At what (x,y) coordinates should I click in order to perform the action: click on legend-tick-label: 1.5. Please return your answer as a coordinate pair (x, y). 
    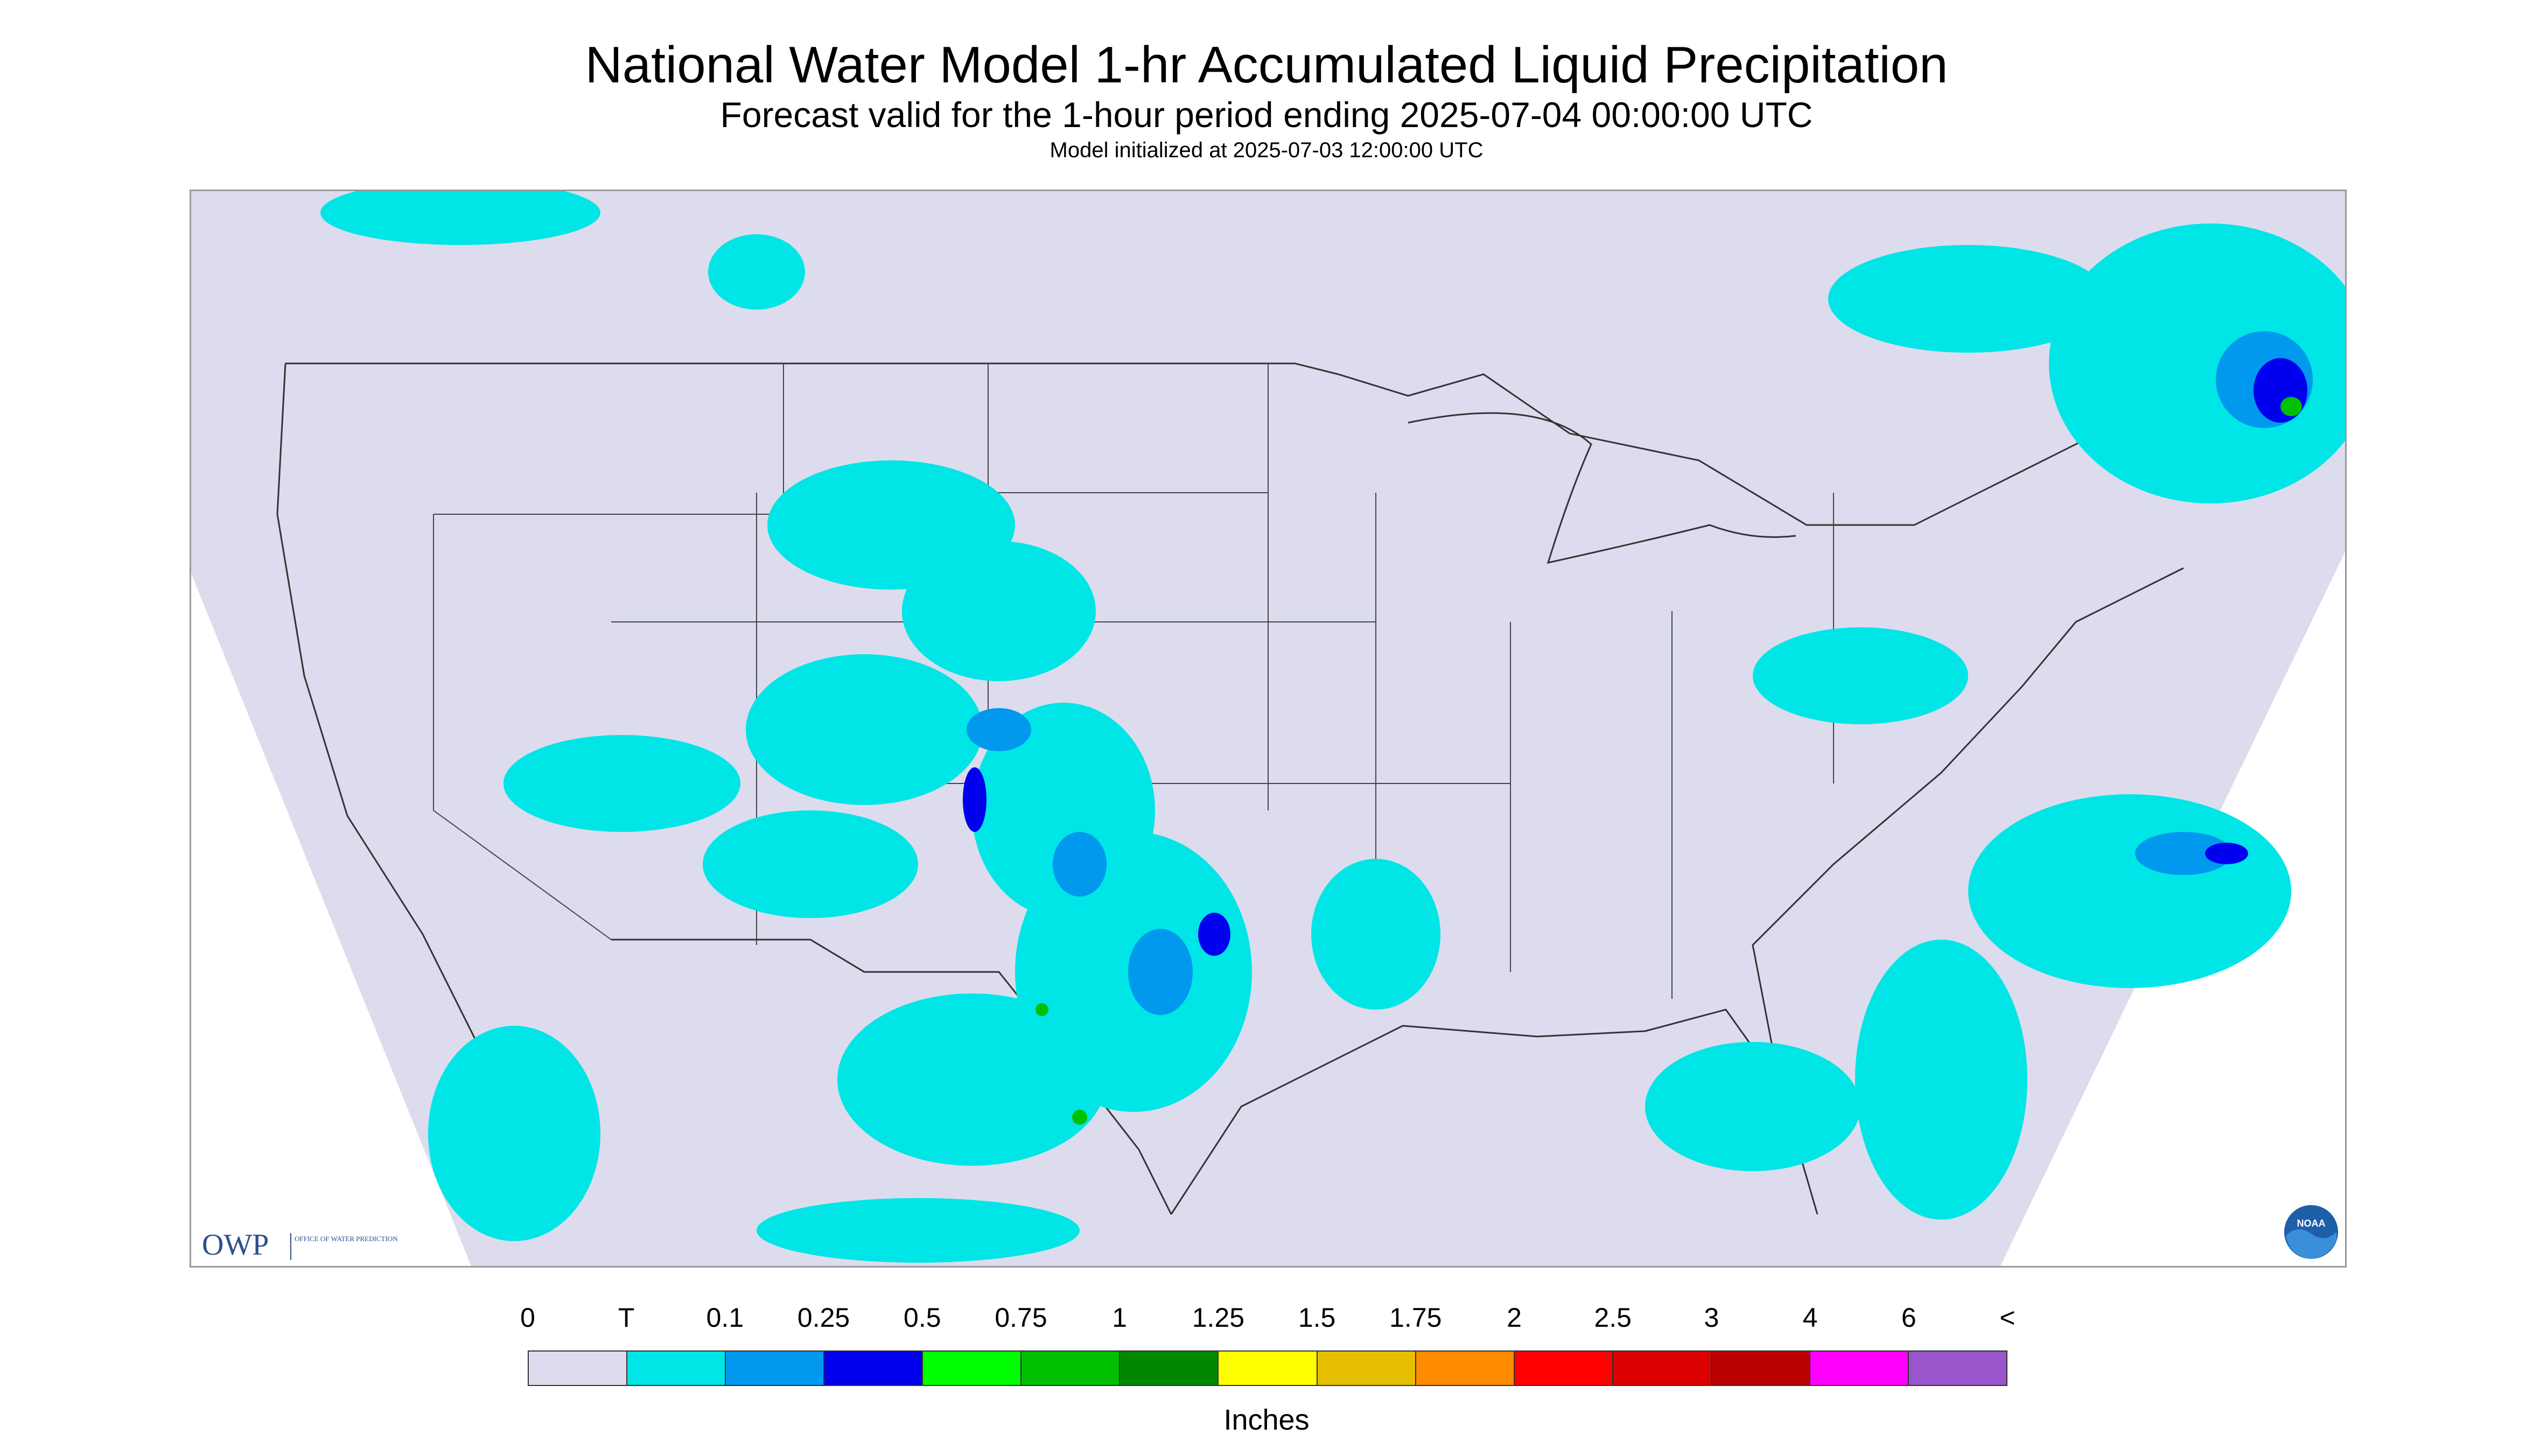
    Looking at the image, I should click on (1317, 1318).